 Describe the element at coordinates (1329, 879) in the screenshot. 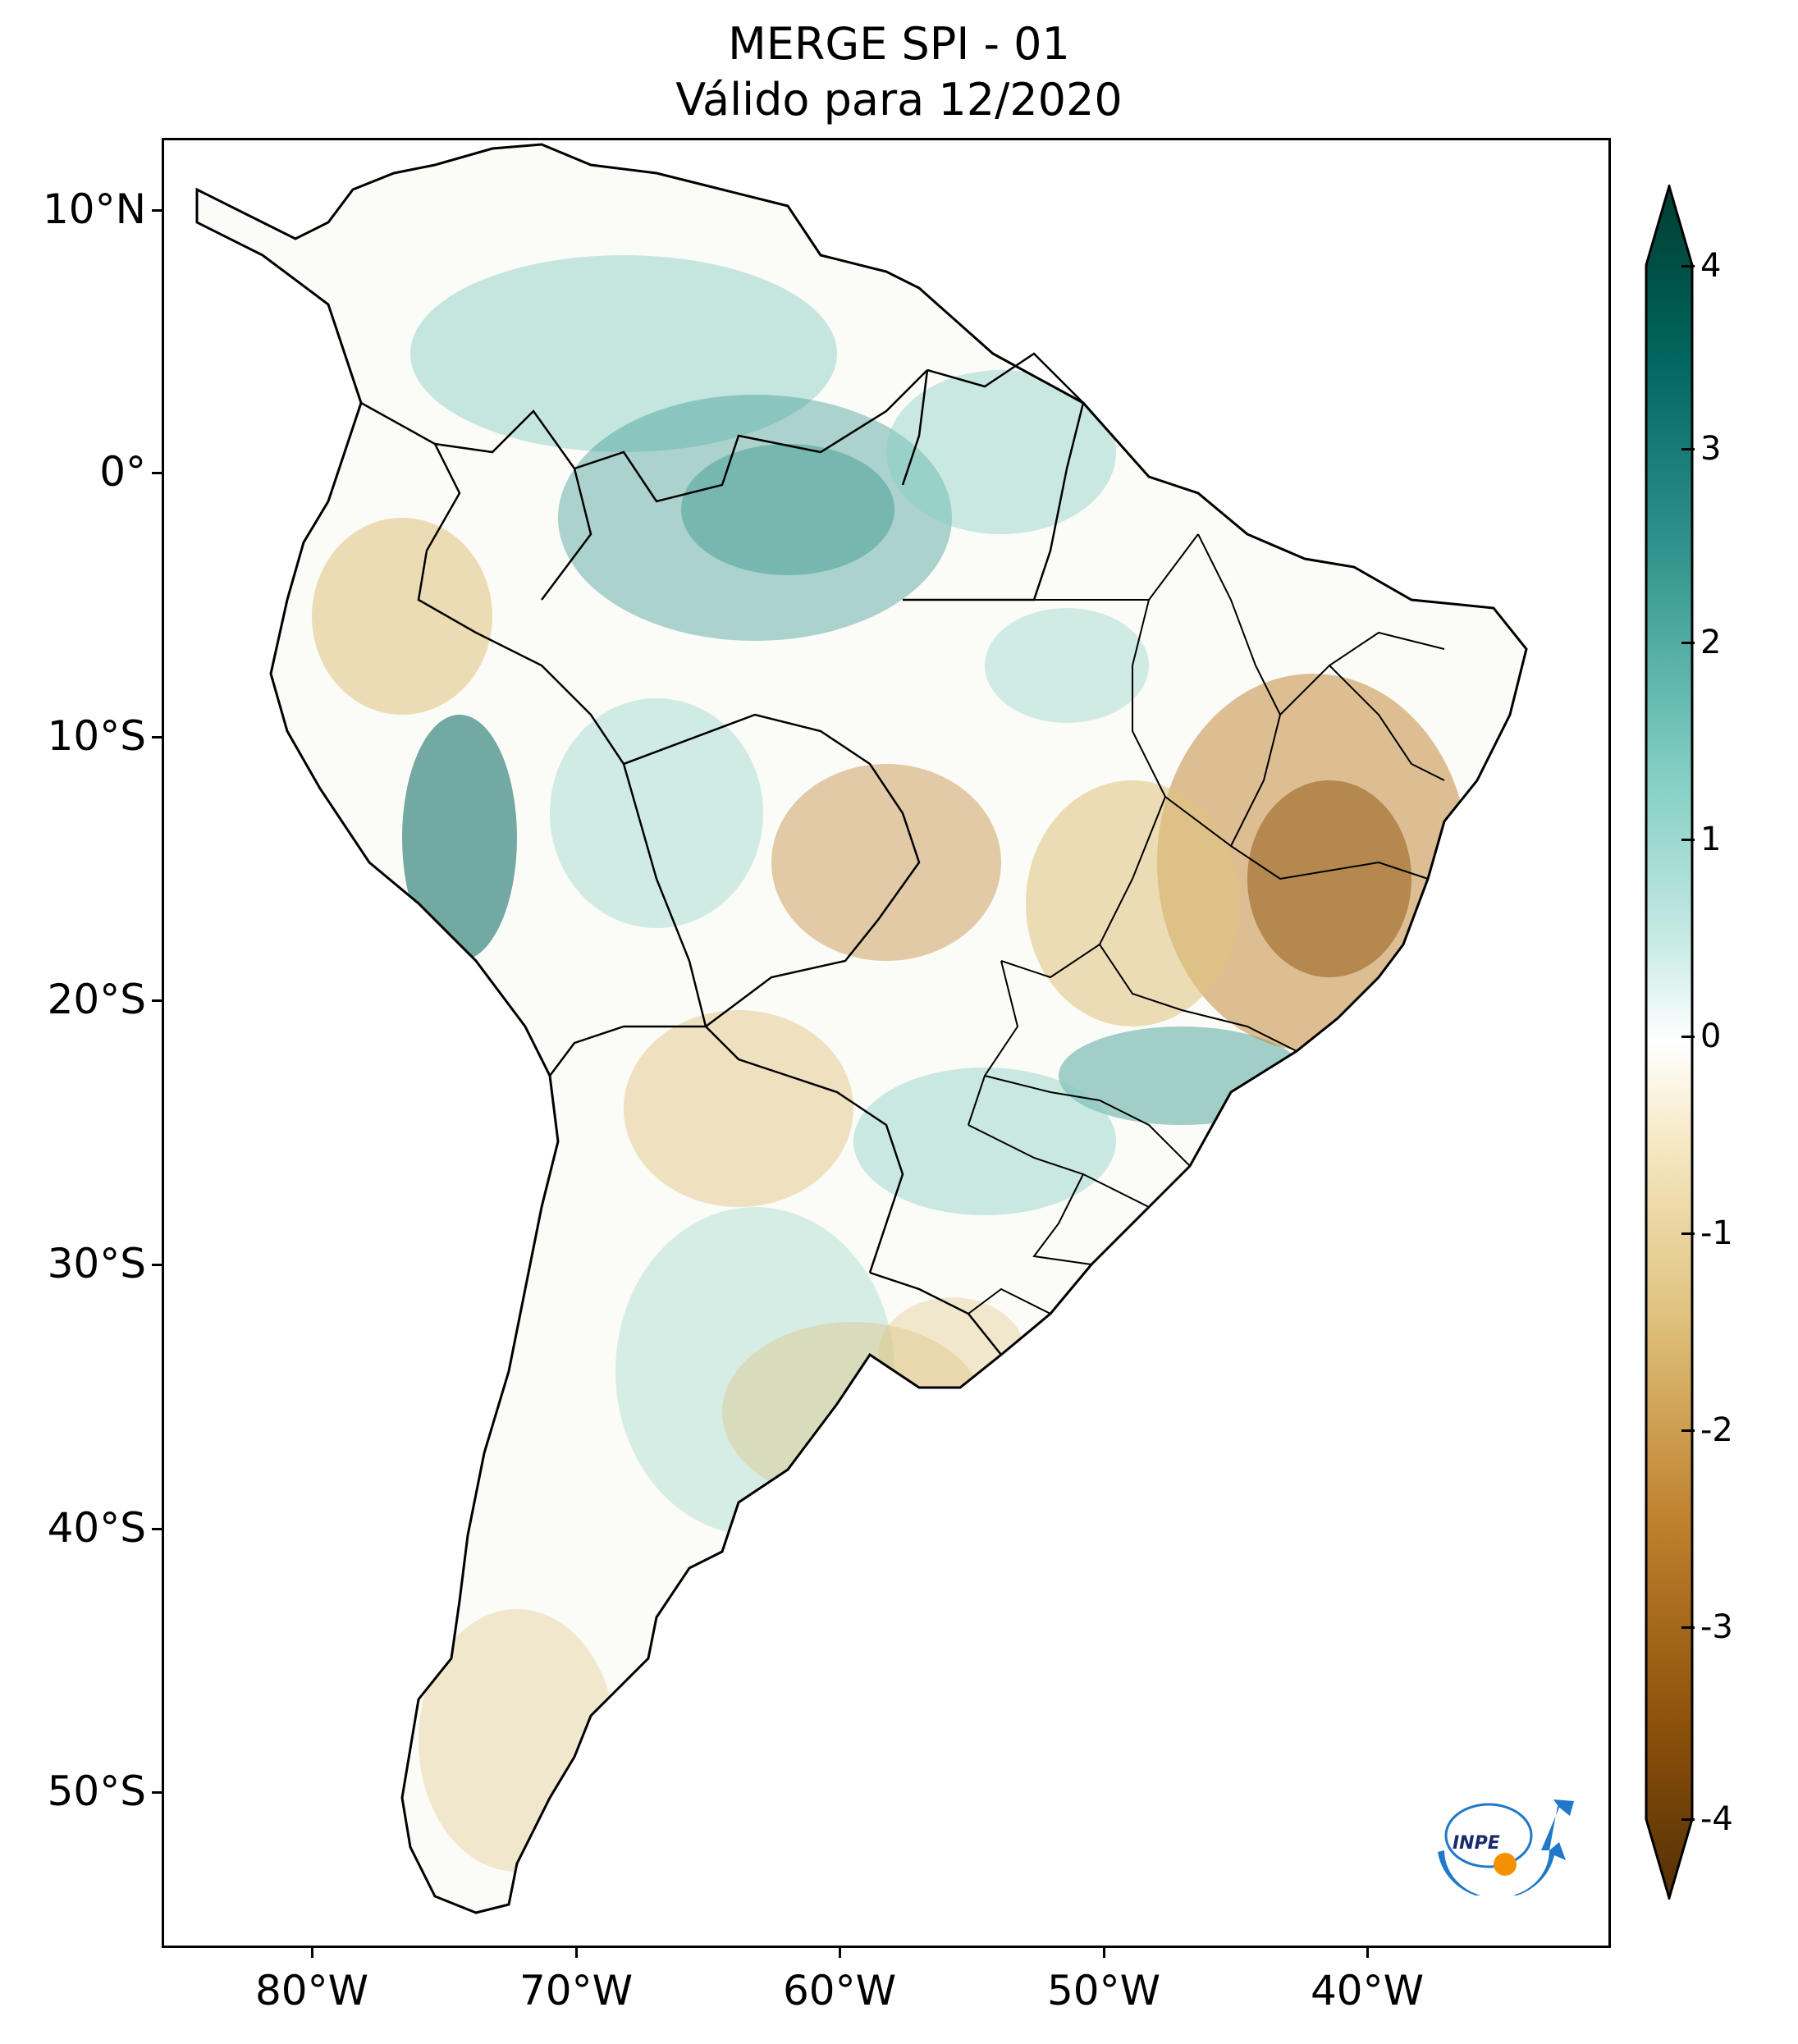

I see `dry-anomaly-northeast-core` at that location.